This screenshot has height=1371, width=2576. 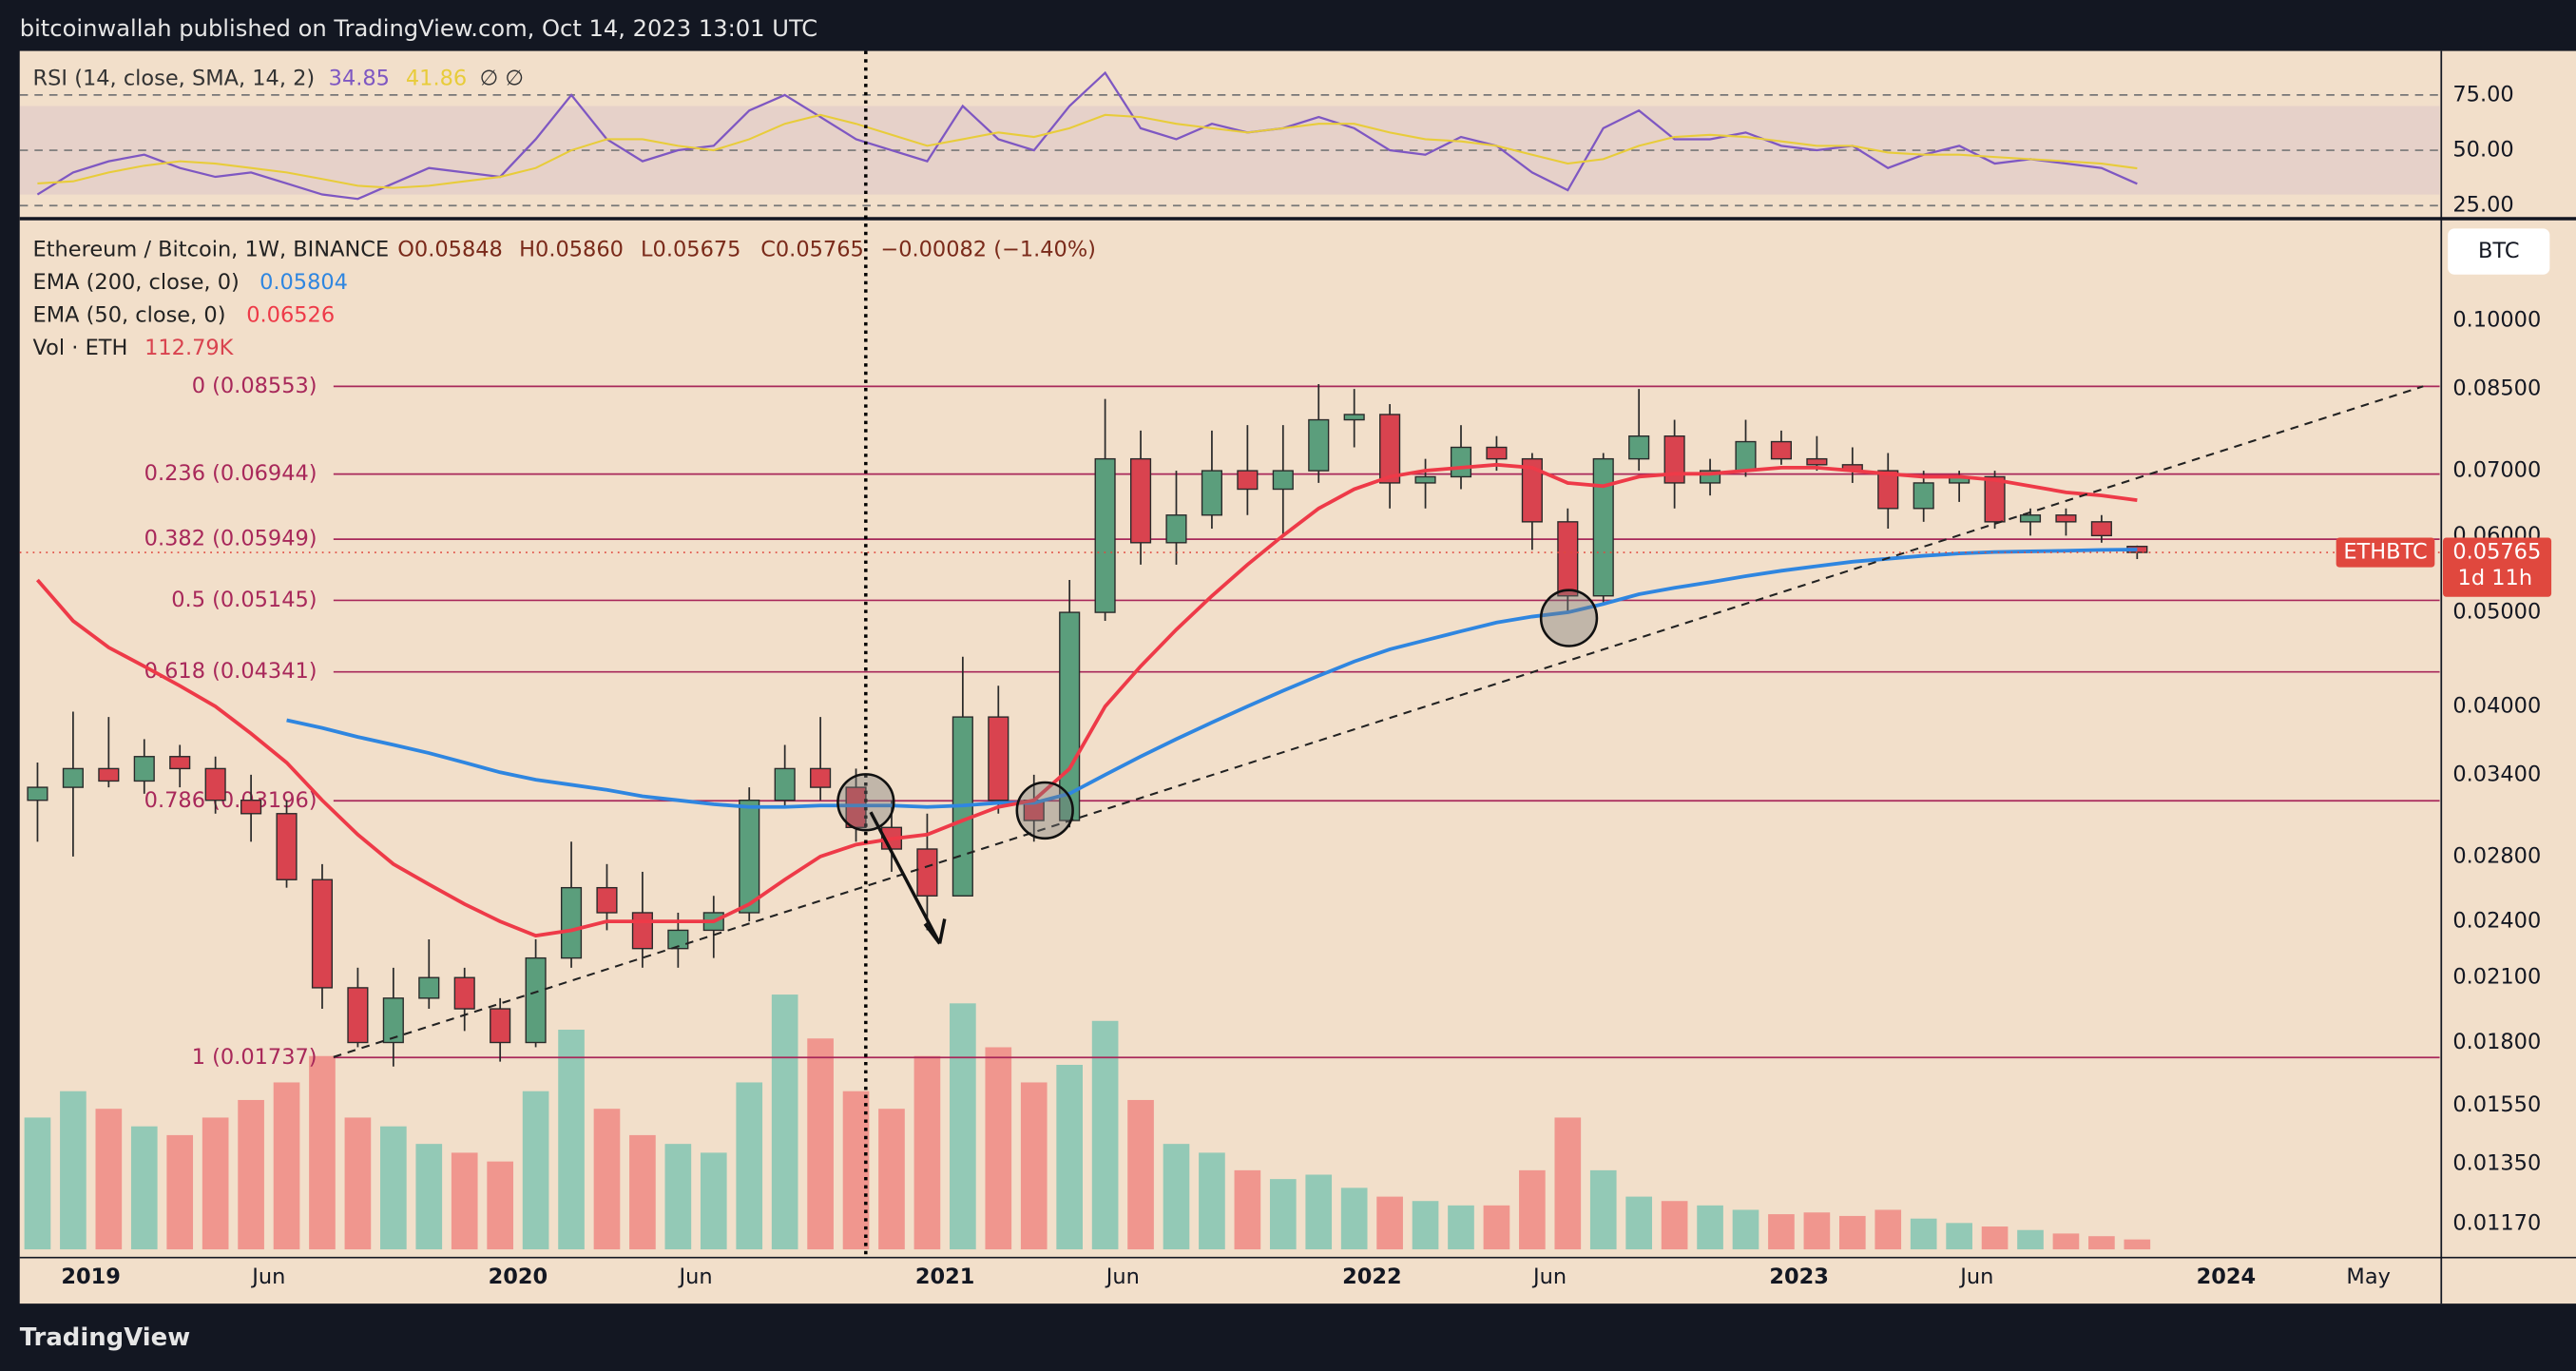 I want to click on symbol-tag, so click(x=2385, y=552).